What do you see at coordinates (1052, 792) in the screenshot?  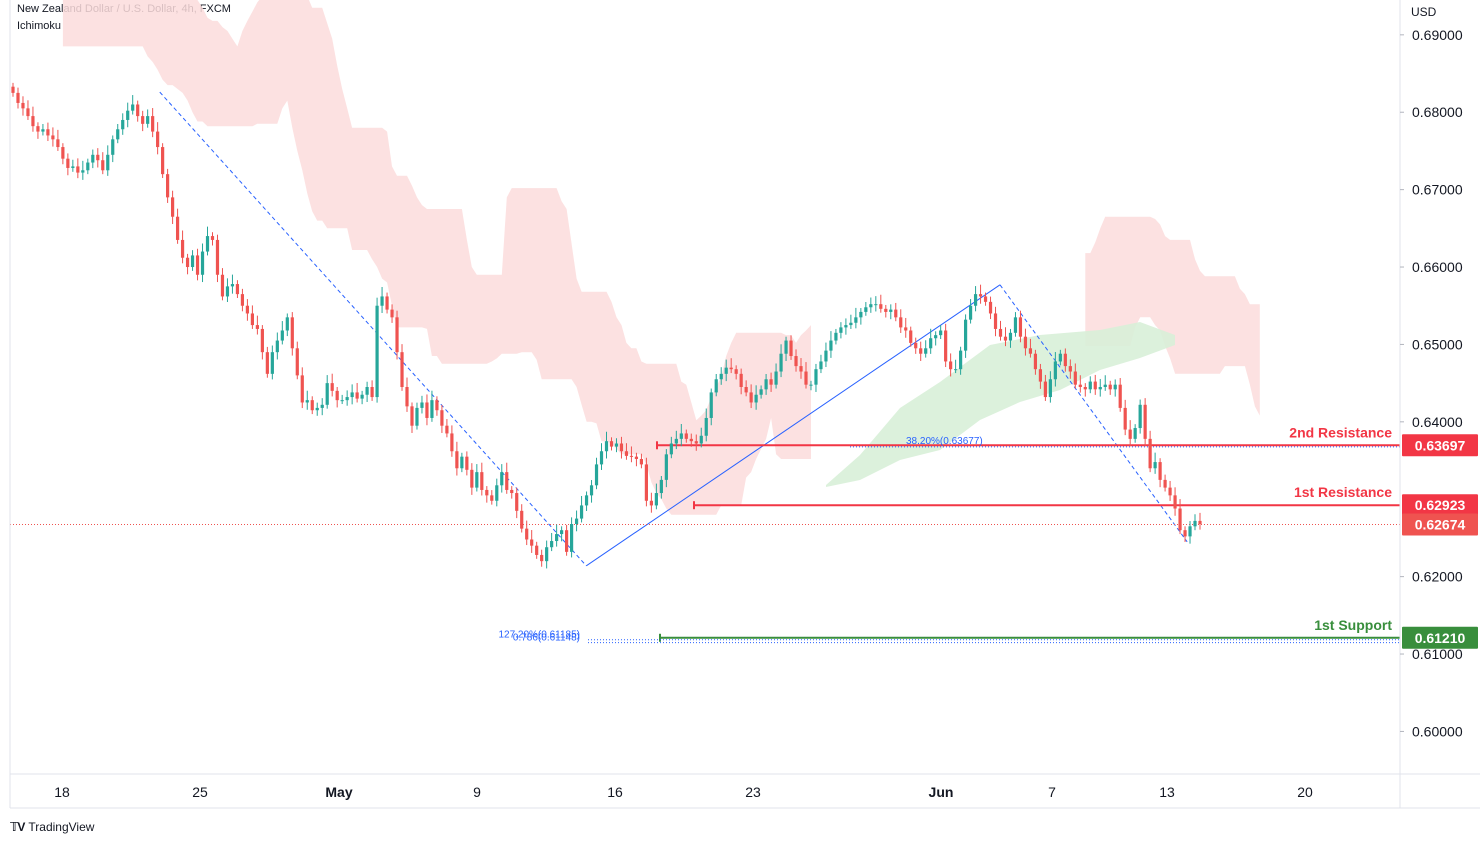 I see `time-tick-label: 7` at bounding box center [1052, 792].